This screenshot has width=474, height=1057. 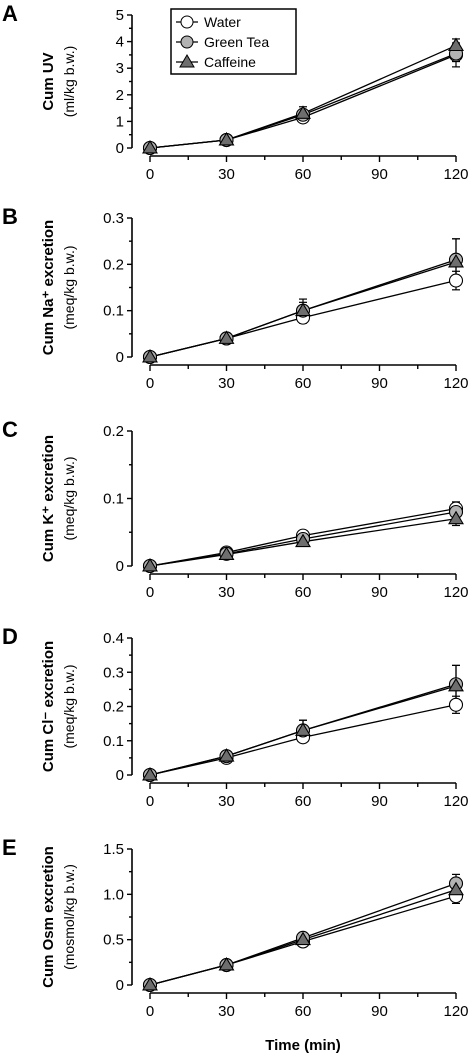 What do you see at coordinates (9, 847) in the screenshot?
I see `panel-letter: E` at bounding box center [9, 847].